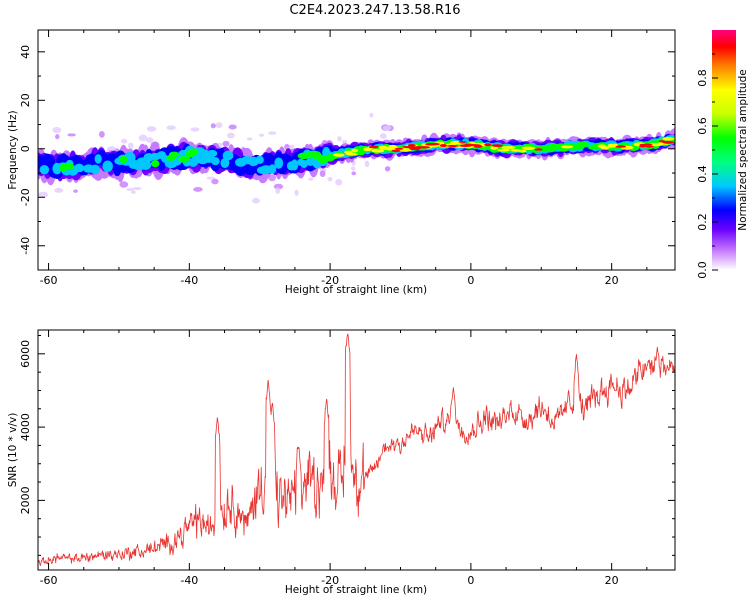 This screenshot has height=600, width=750. Describe the element at coordinates (25, 100) in the screenshot. I see `y-tick-label: 20` at that location.